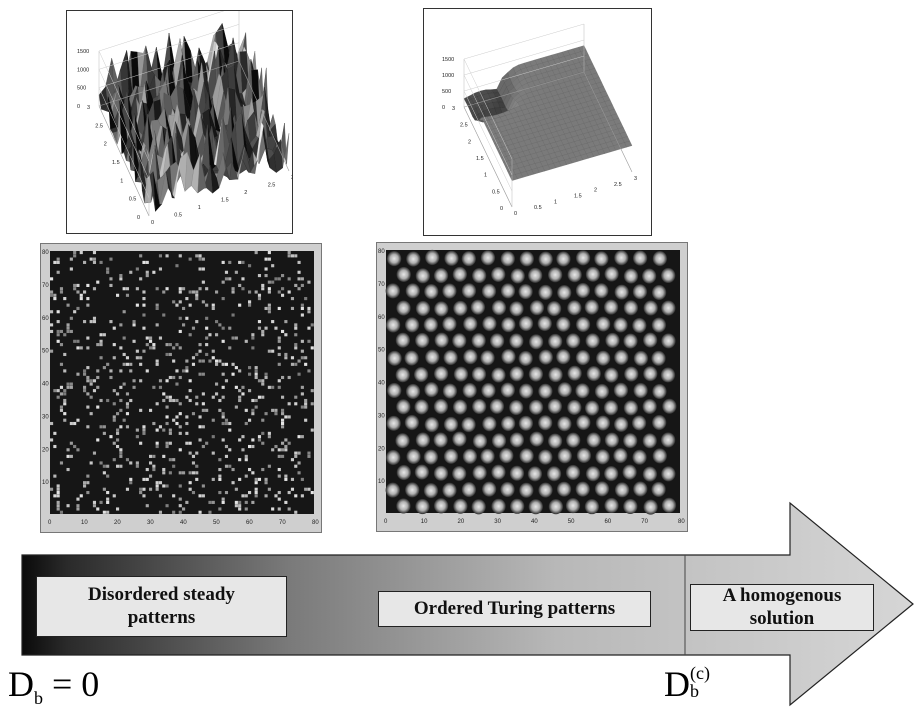 The height and width of the screenshot is (709, 915). Describe the element at coordinates (38, 698) in the screenshot. I see `db-zero-subscript: b` at that location.